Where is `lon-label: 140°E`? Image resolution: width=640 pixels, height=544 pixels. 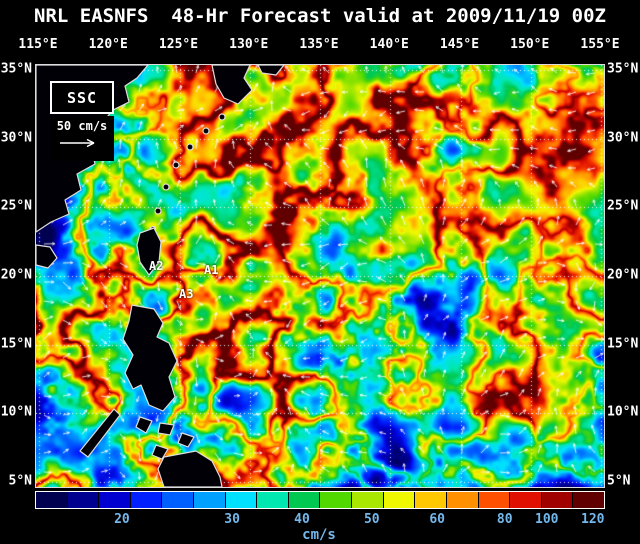
lon-label: 140°E is located at coordinates (389, 44).